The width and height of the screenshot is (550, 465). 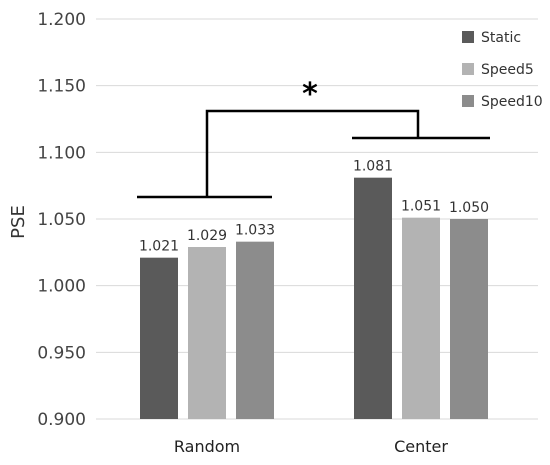 I want to click on data-labels: 1.021 1.029 1.033 1.081 1.051 1.050, so click(x=314, y=207).